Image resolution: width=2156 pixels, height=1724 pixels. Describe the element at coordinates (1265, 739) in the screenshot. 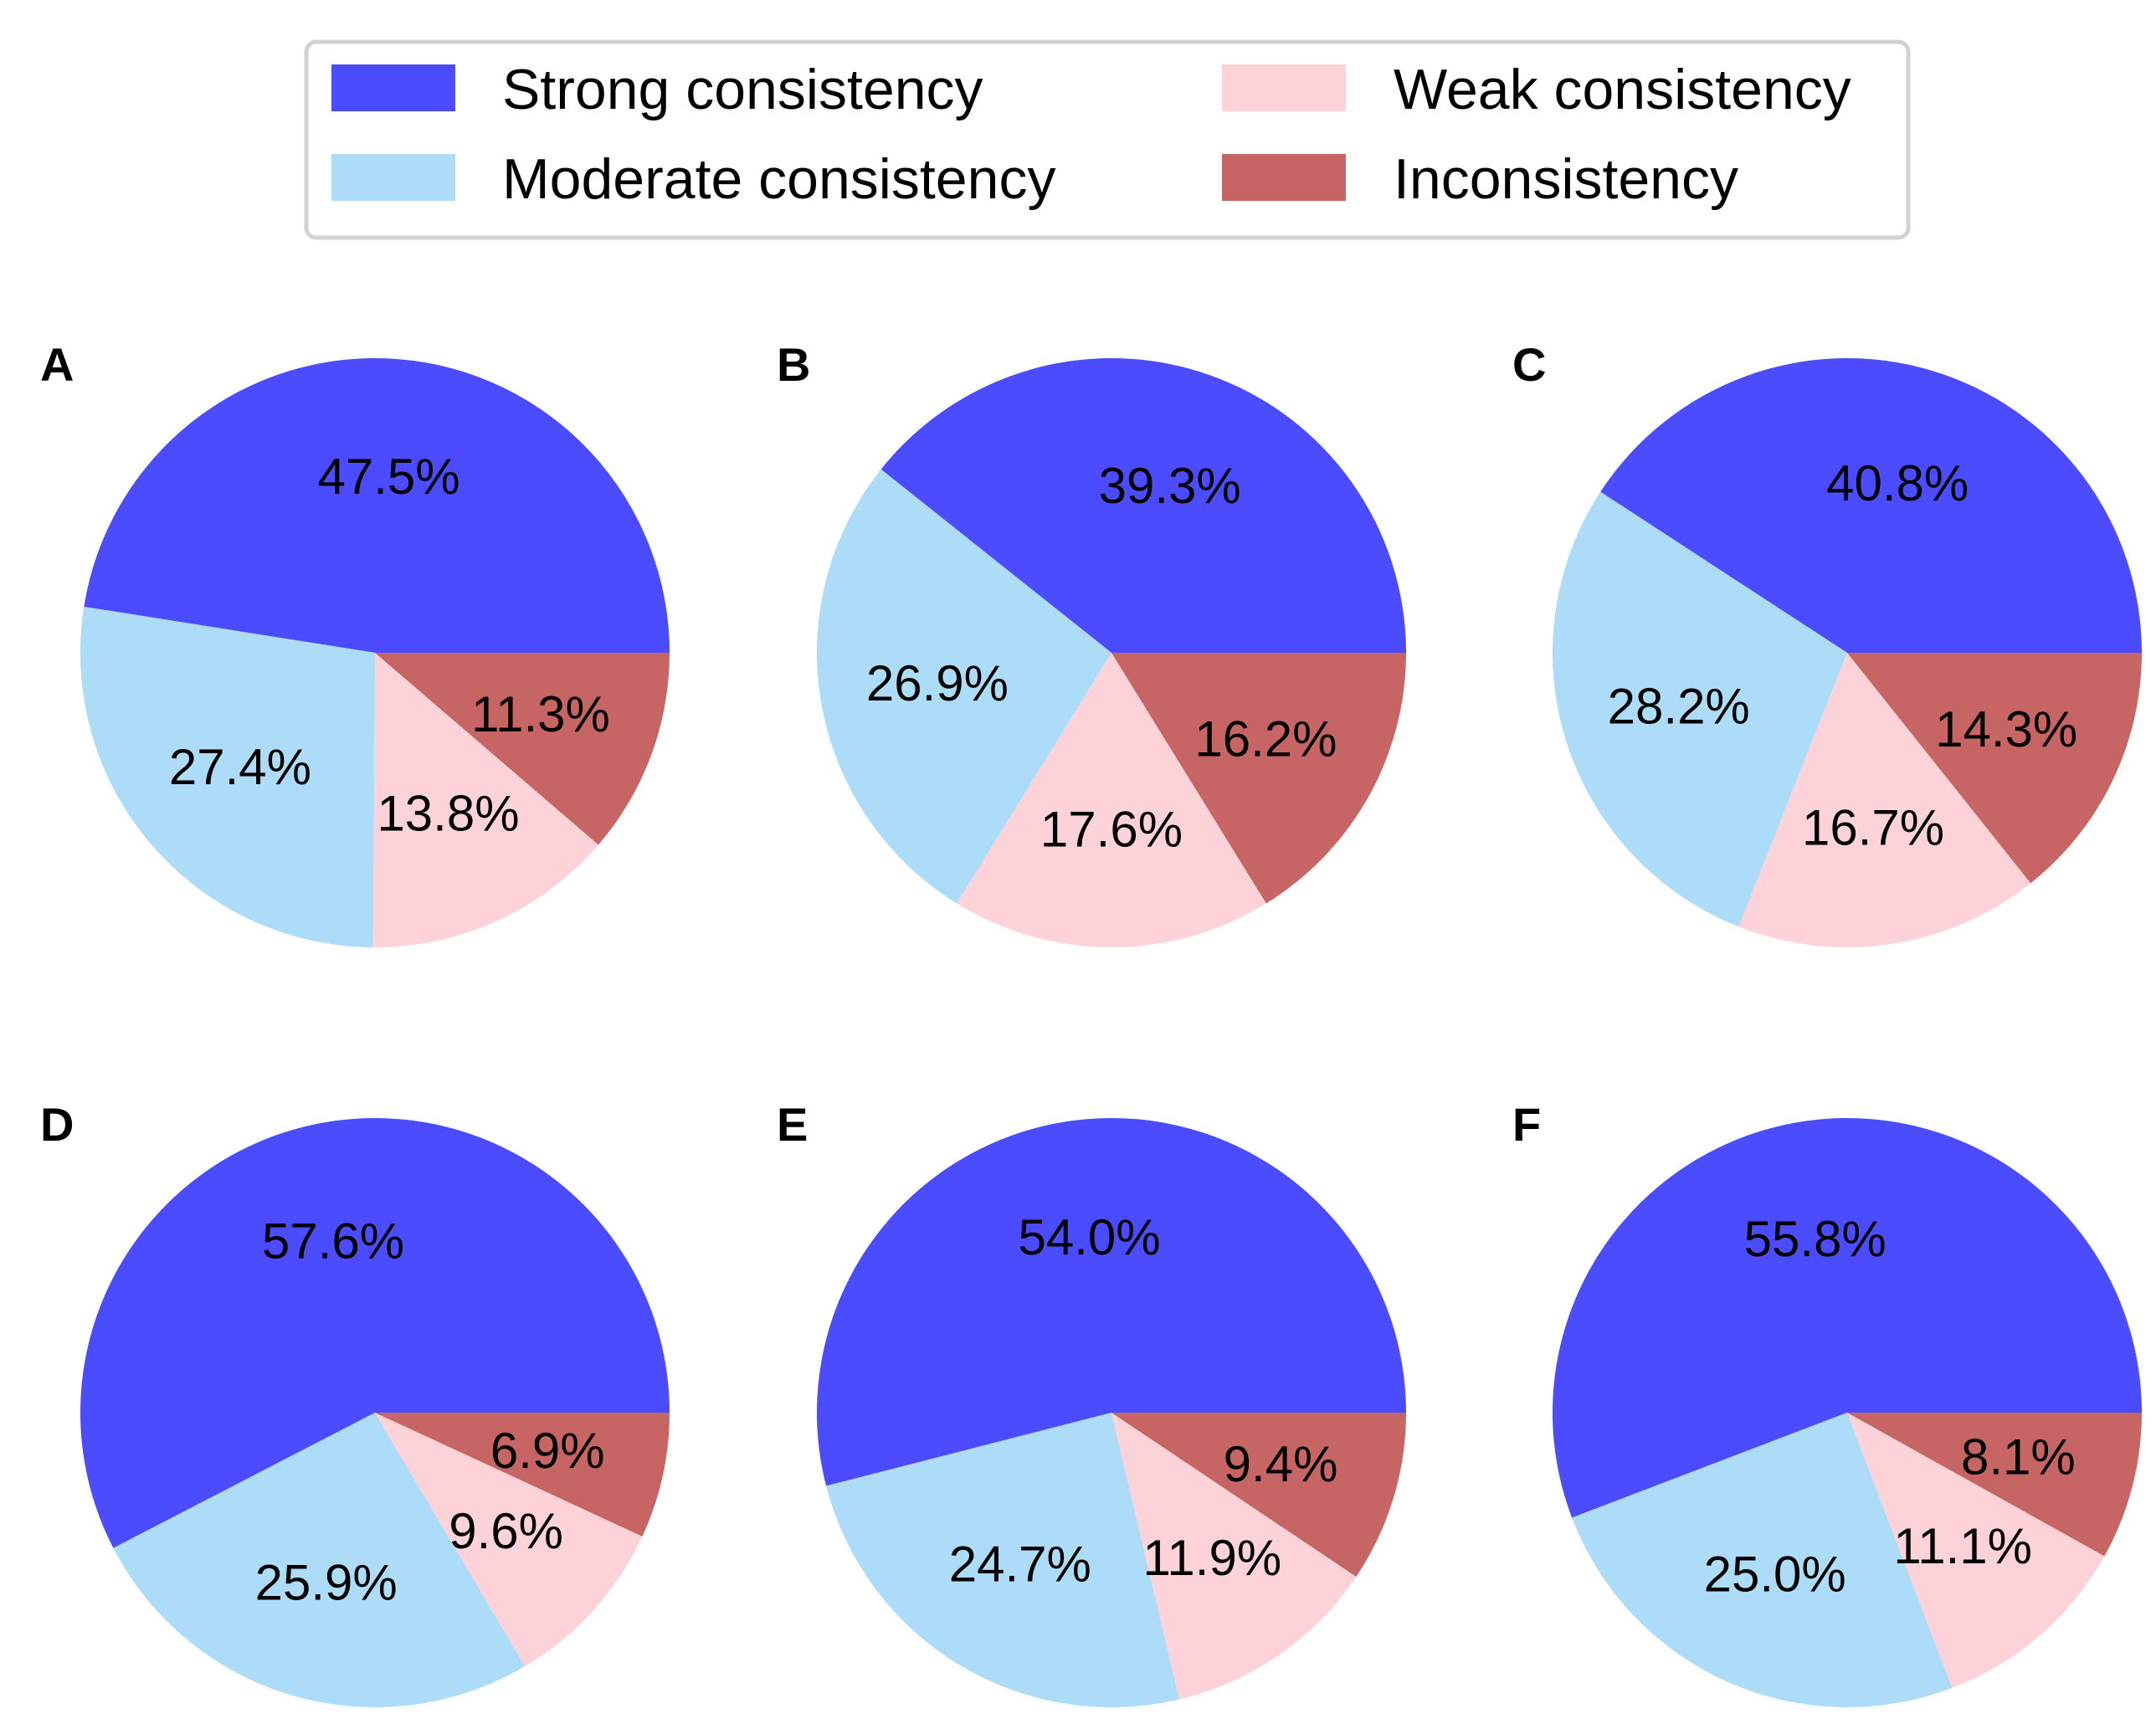

I see `pie-b-label-inconsistency: 16.2%` at that location.